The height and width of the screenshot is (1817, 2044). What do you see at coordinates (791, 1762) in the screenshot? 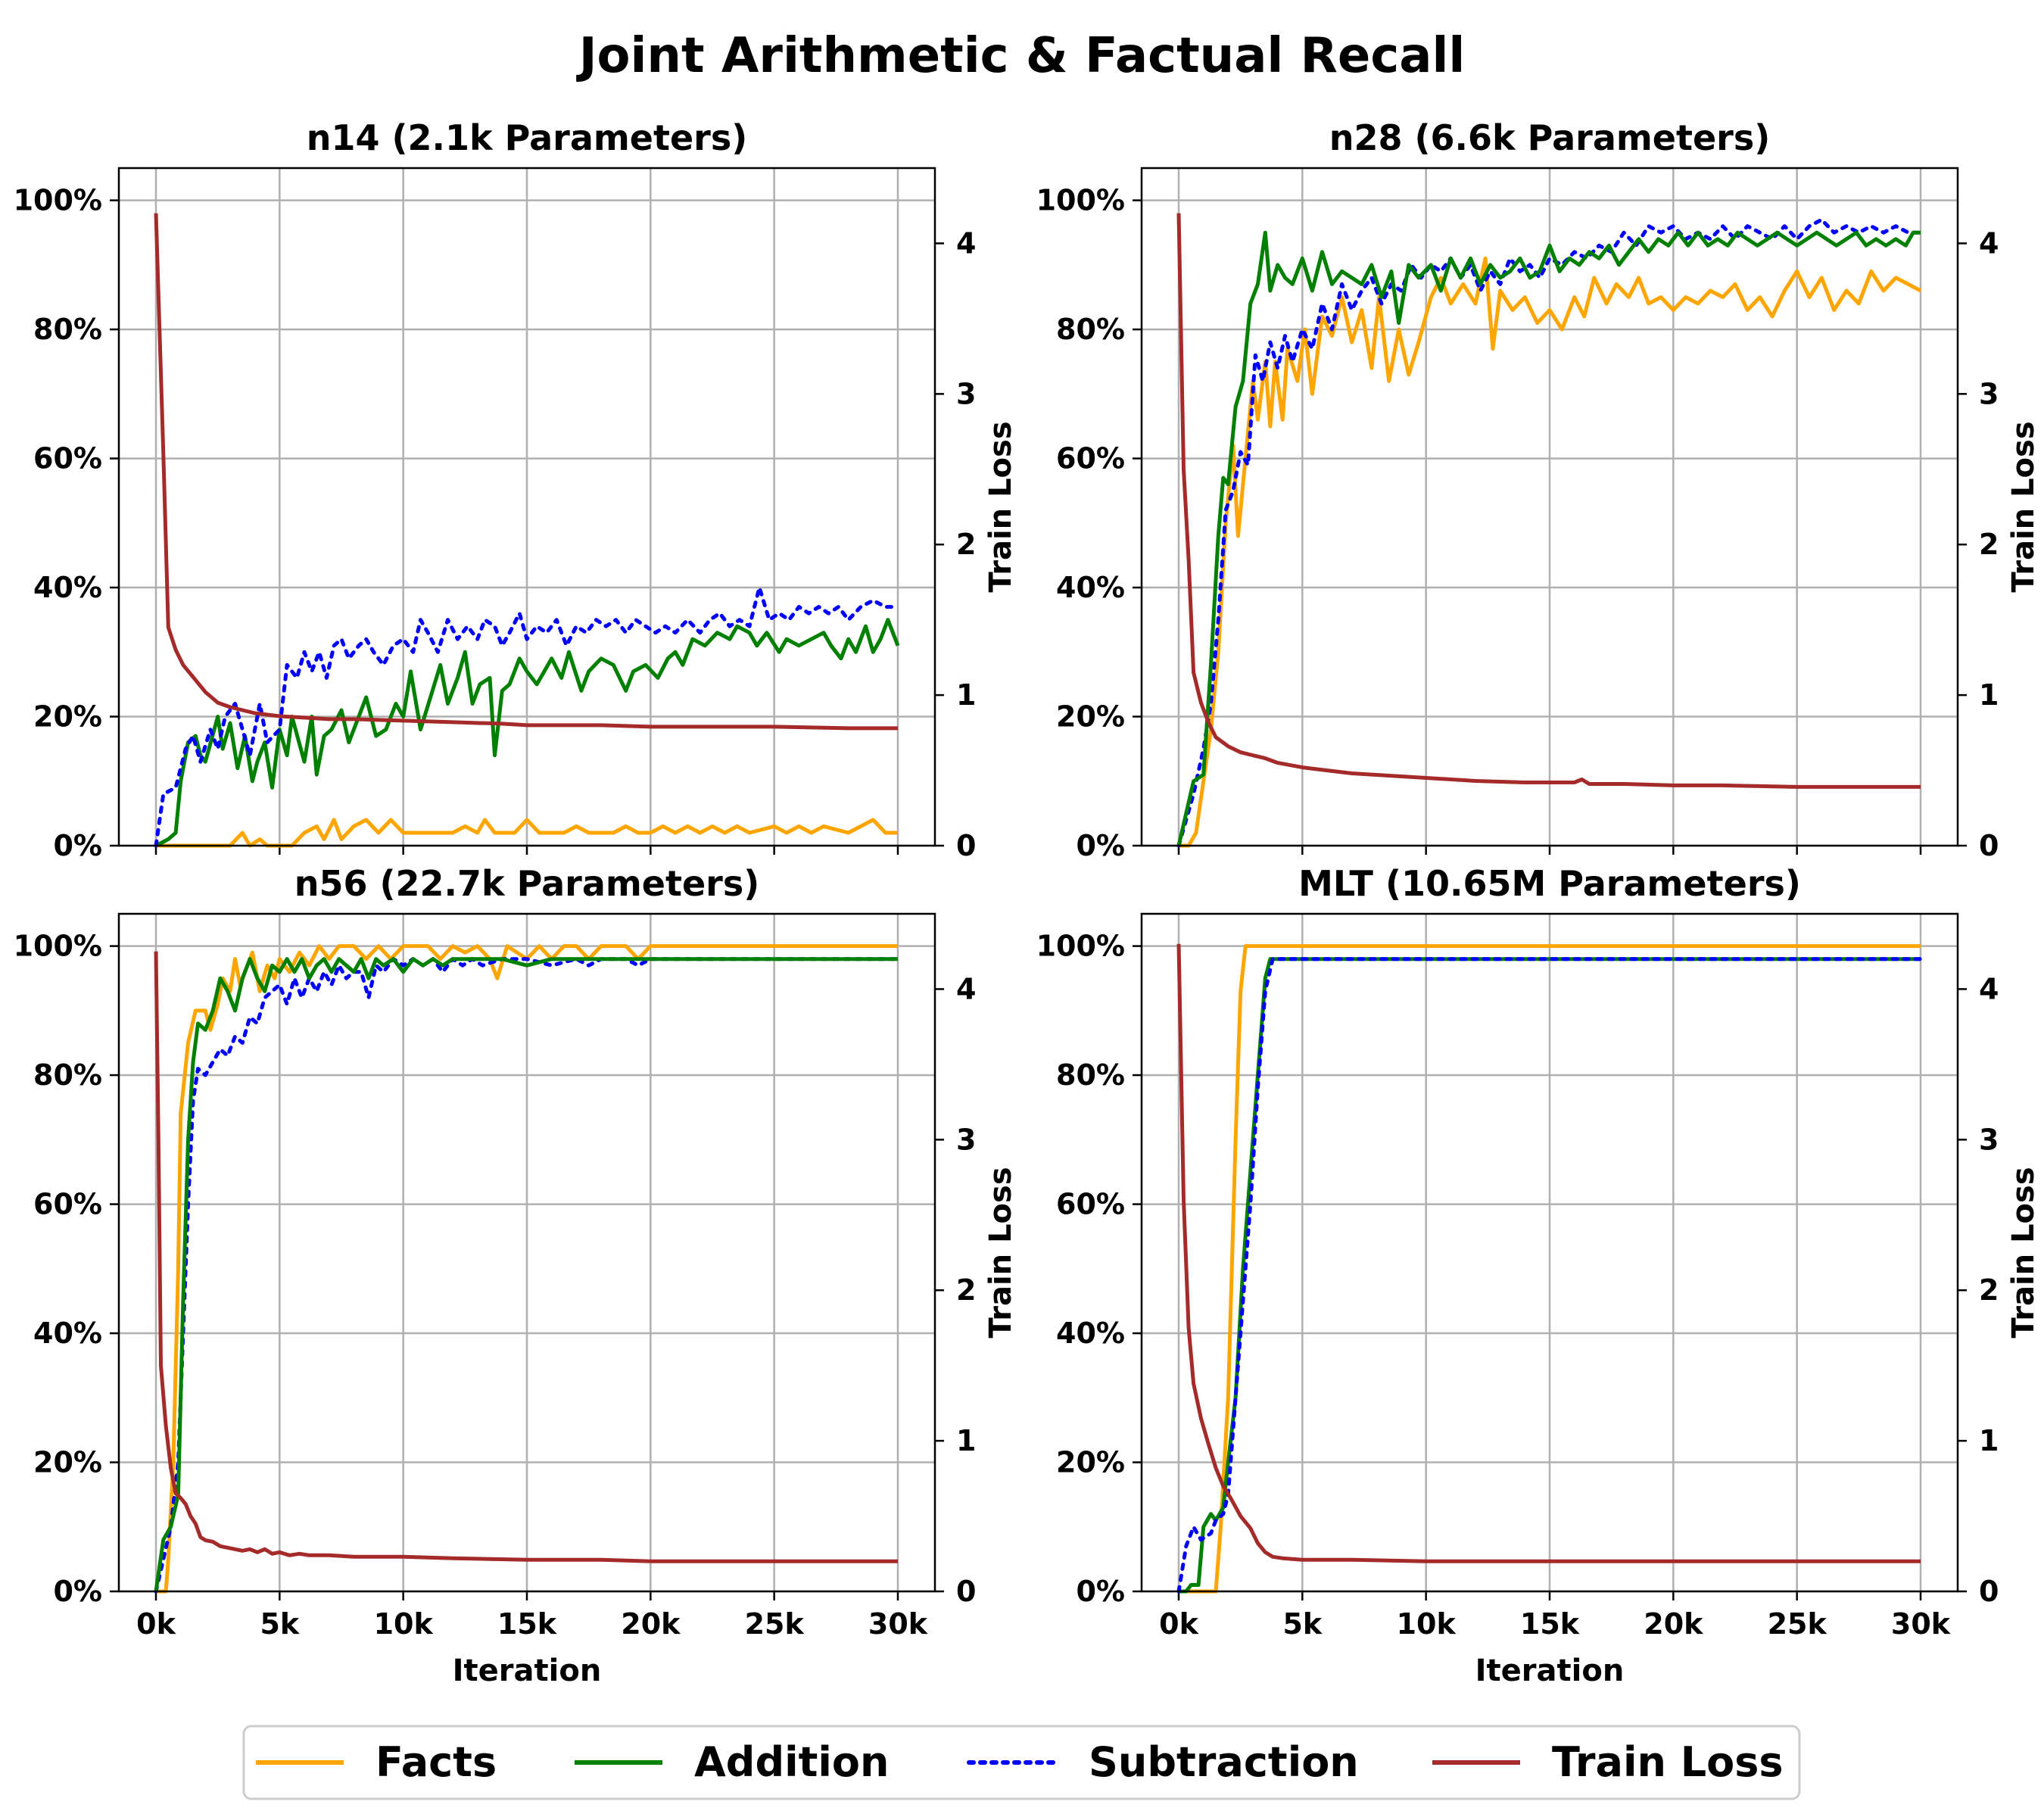
I see `legend-label: Addition` at bounding box center [791, 1762].